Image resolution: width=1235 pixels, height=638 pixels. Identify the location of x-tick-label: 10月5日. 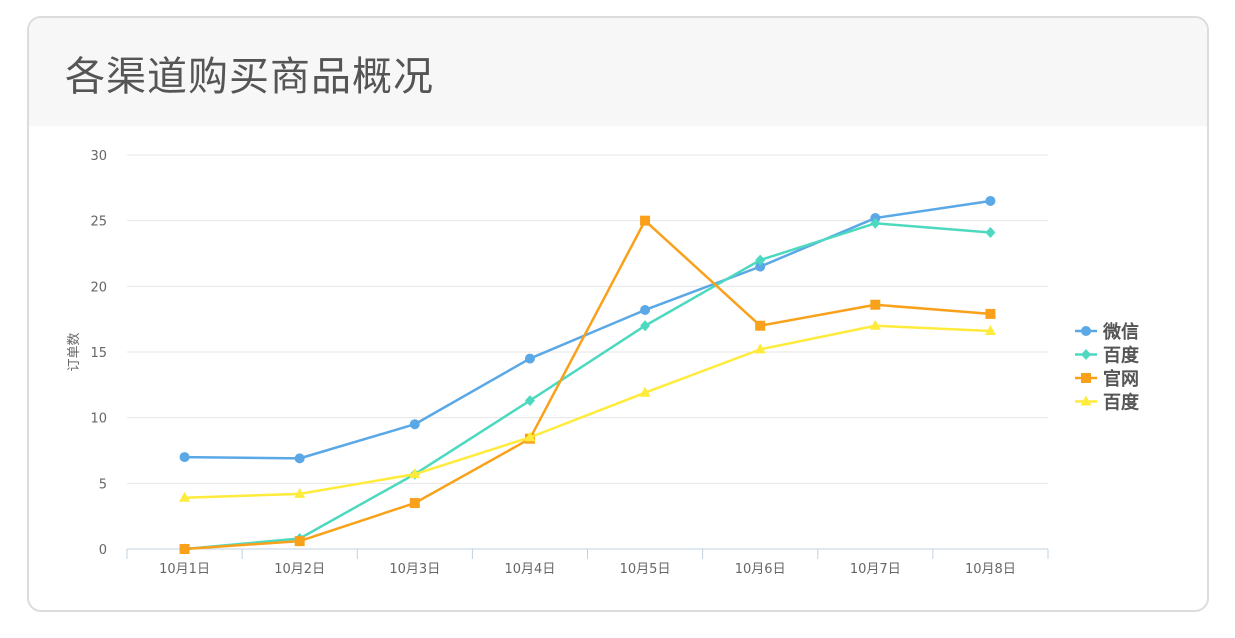
(645, 569).